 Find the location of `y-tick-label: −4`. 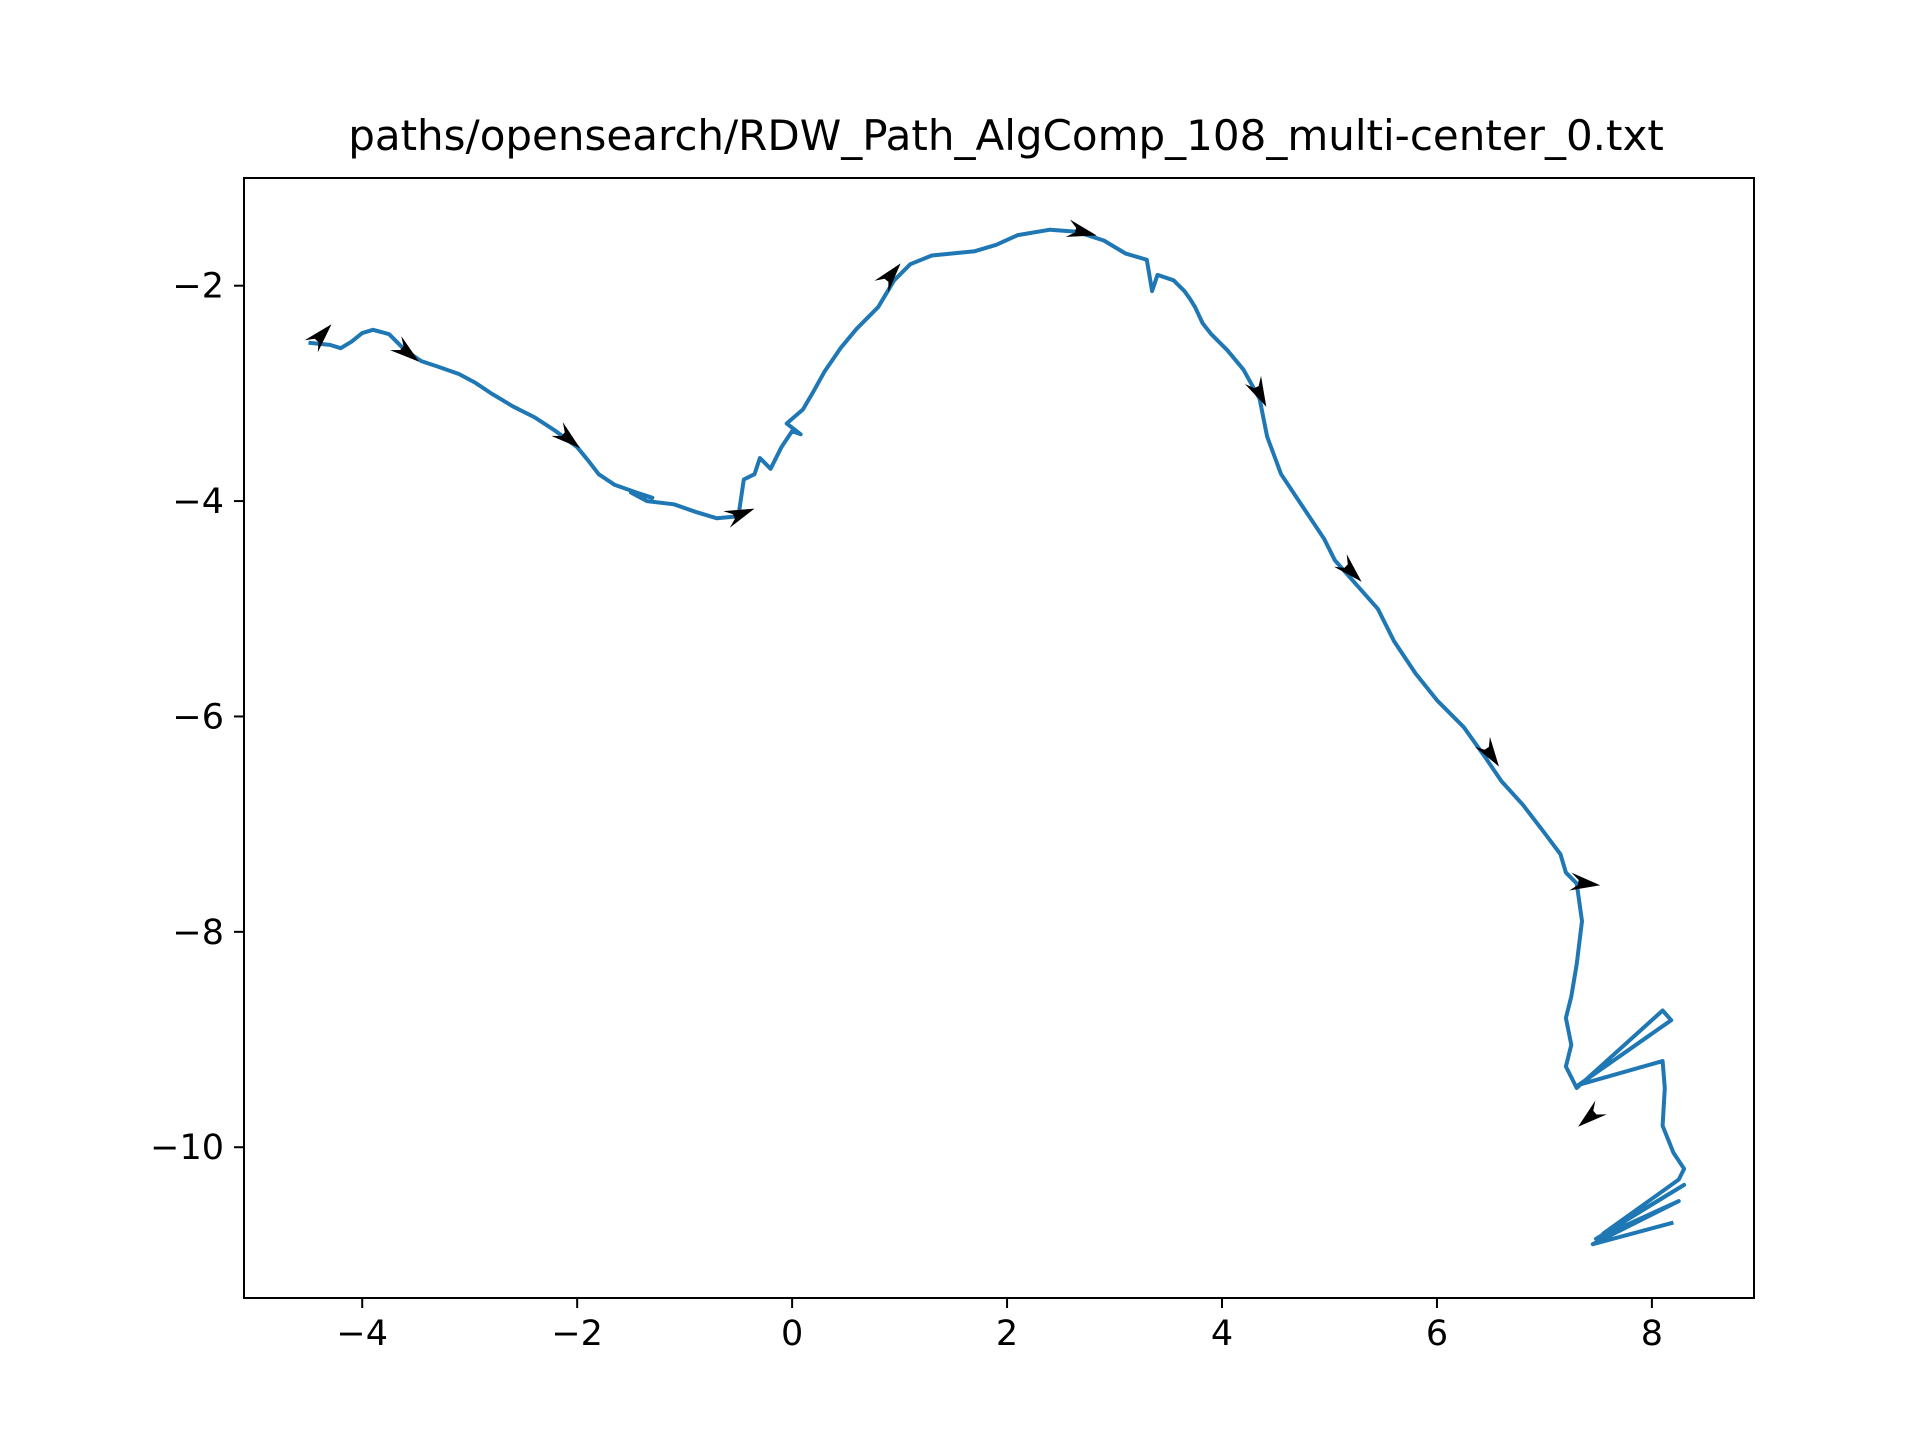

y-tick-label: −4 is located at coordinates (198, 502).